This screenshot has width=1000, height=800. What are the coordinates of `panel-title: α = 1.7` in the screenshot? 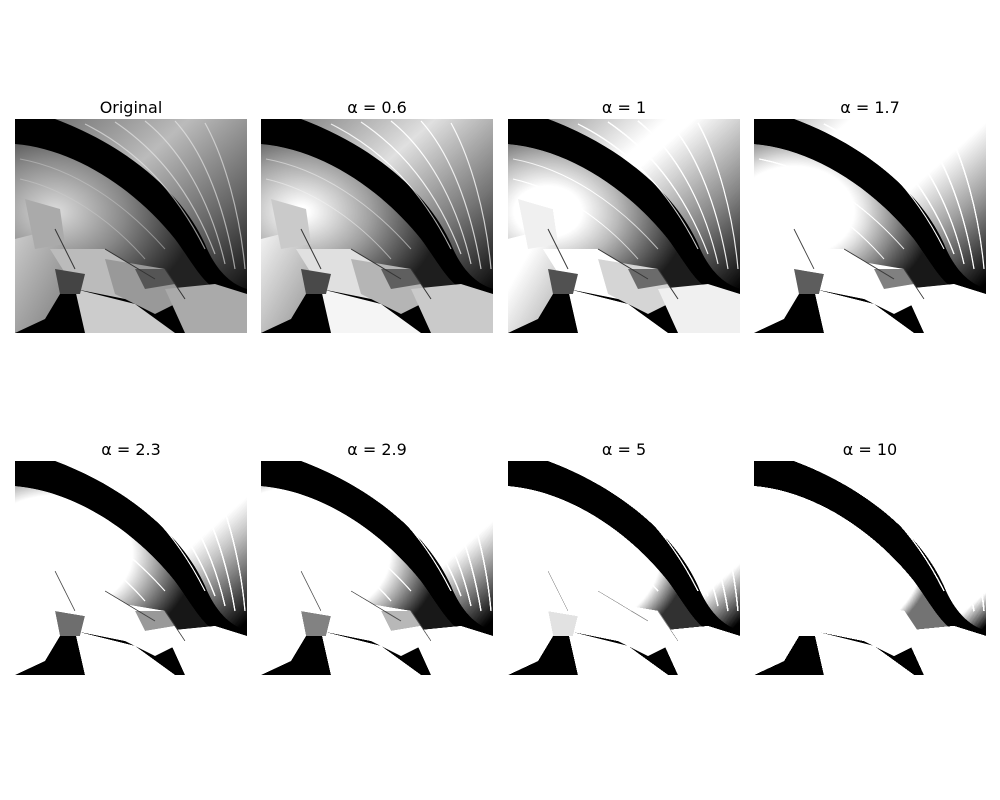 It's located at (870, 107).